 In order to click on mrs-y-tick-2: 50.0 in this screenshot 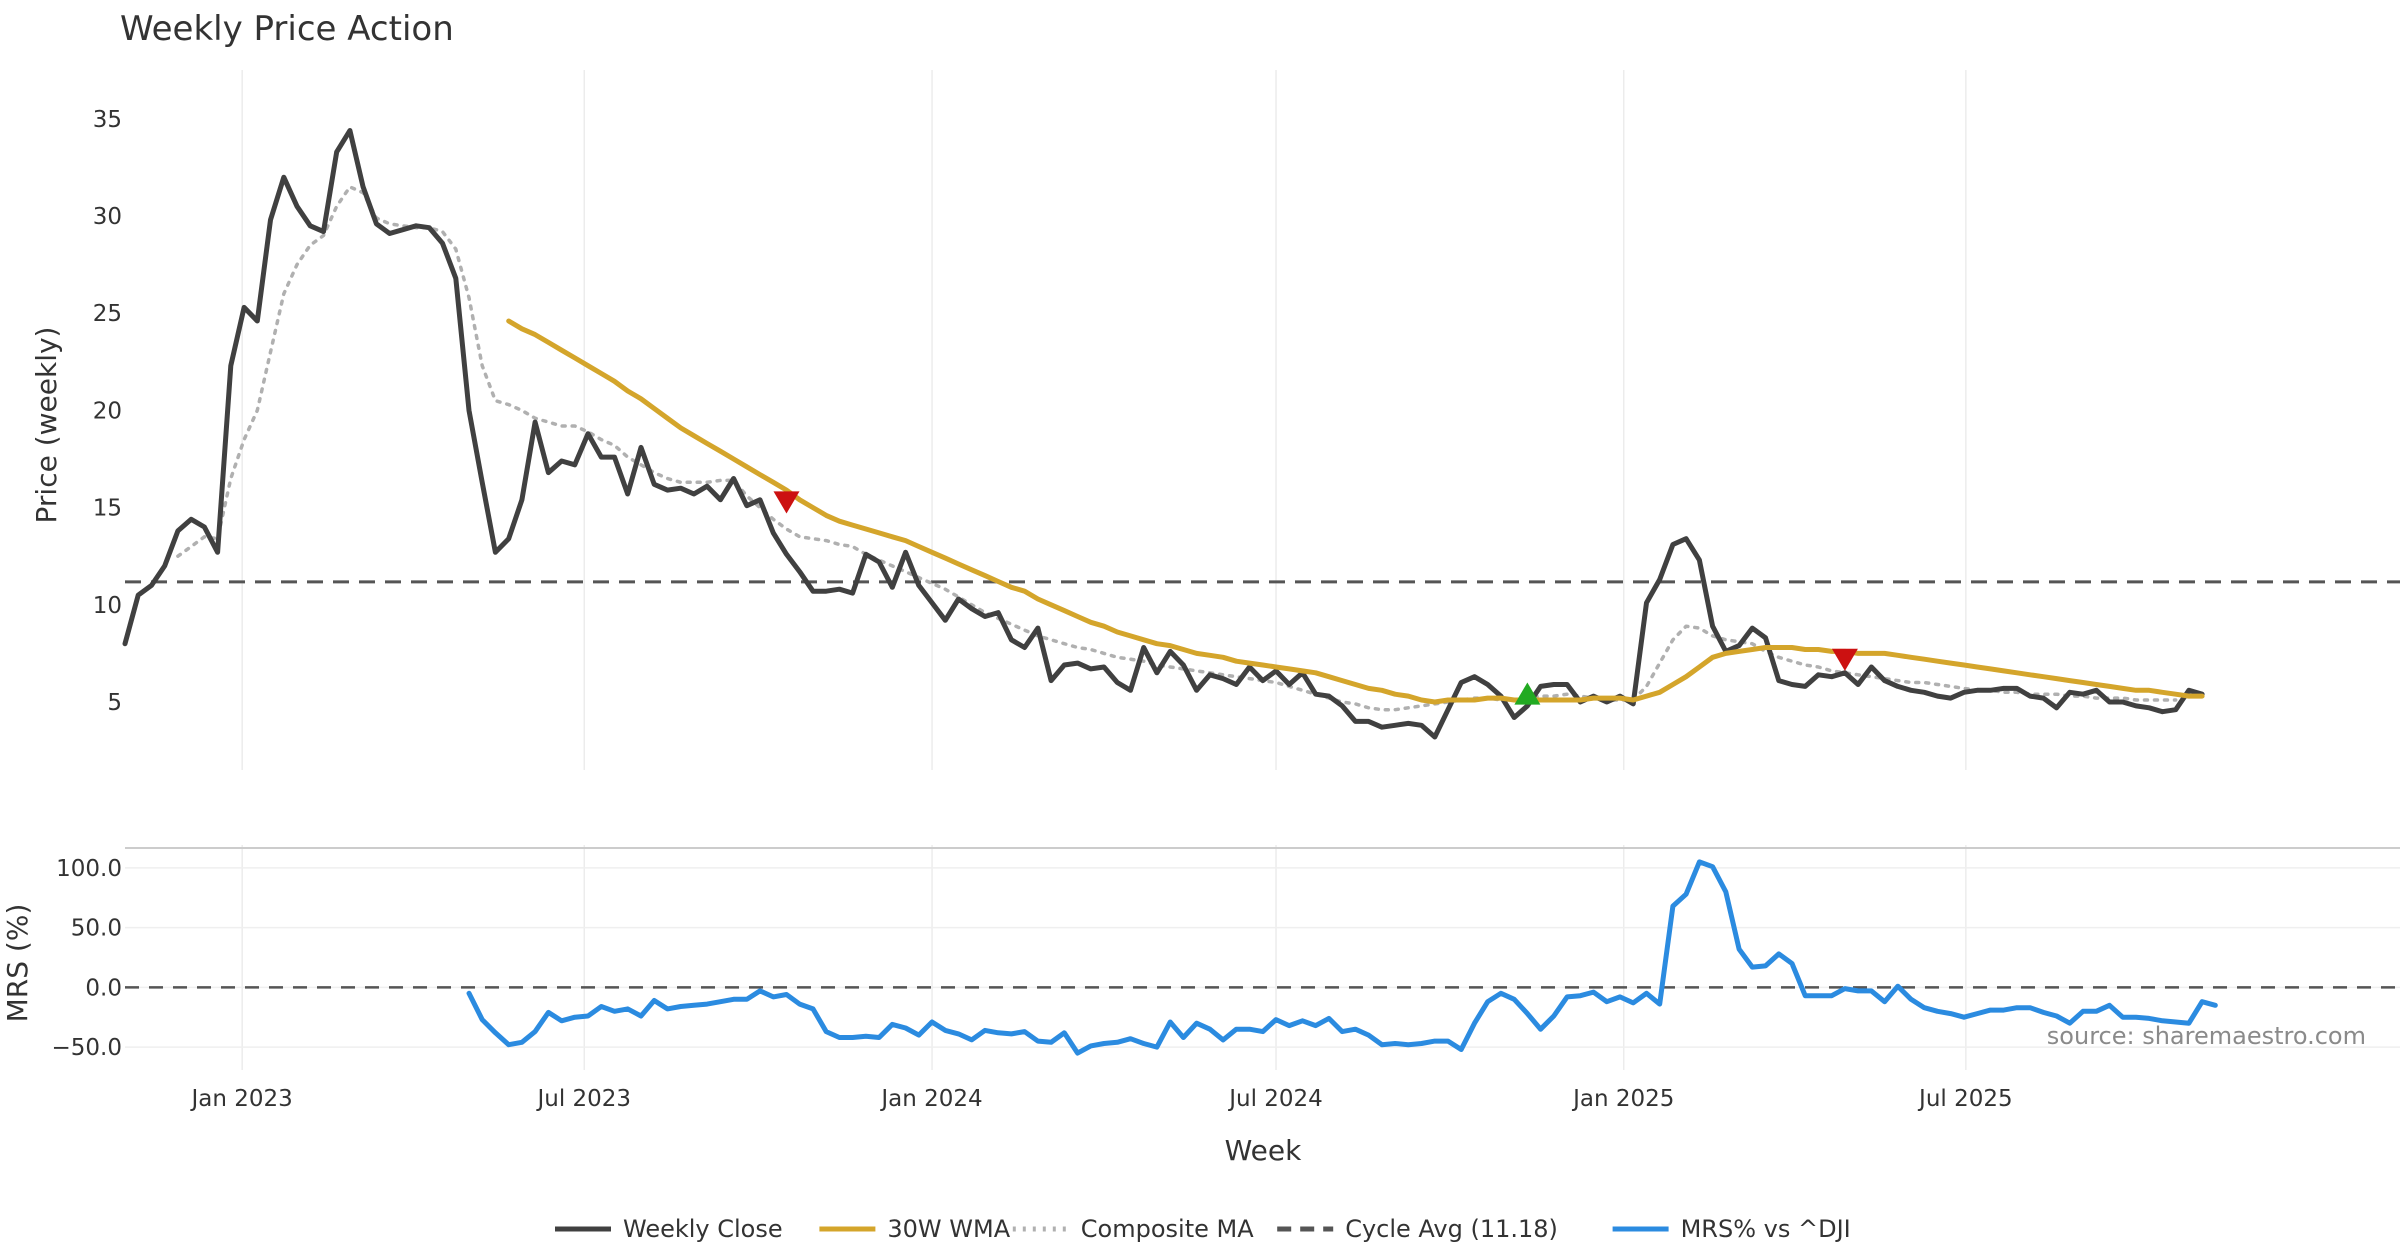, I will do `click(96, 929)`.